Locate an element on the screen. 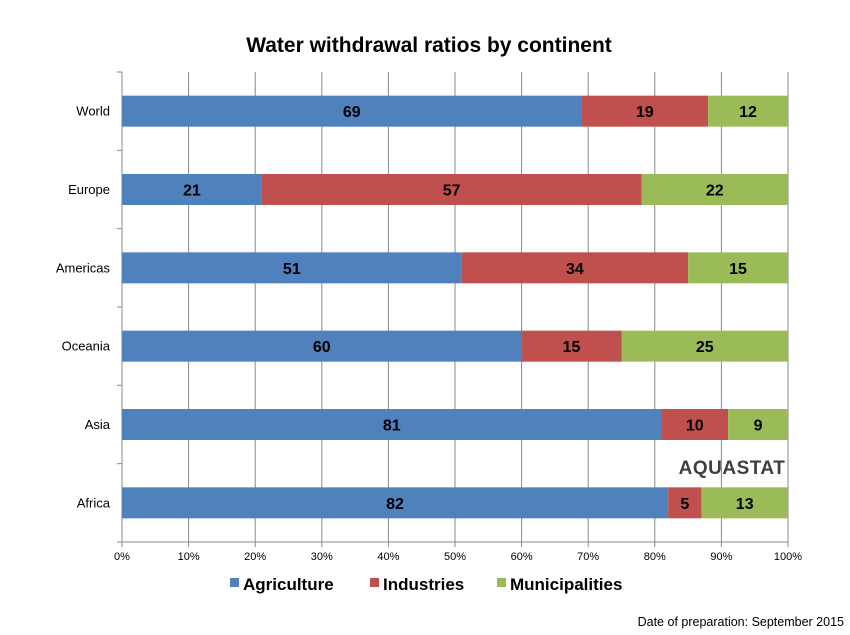 The image size is (850, 635). x-tick-label: 40% is located at coordinates (388, 557).